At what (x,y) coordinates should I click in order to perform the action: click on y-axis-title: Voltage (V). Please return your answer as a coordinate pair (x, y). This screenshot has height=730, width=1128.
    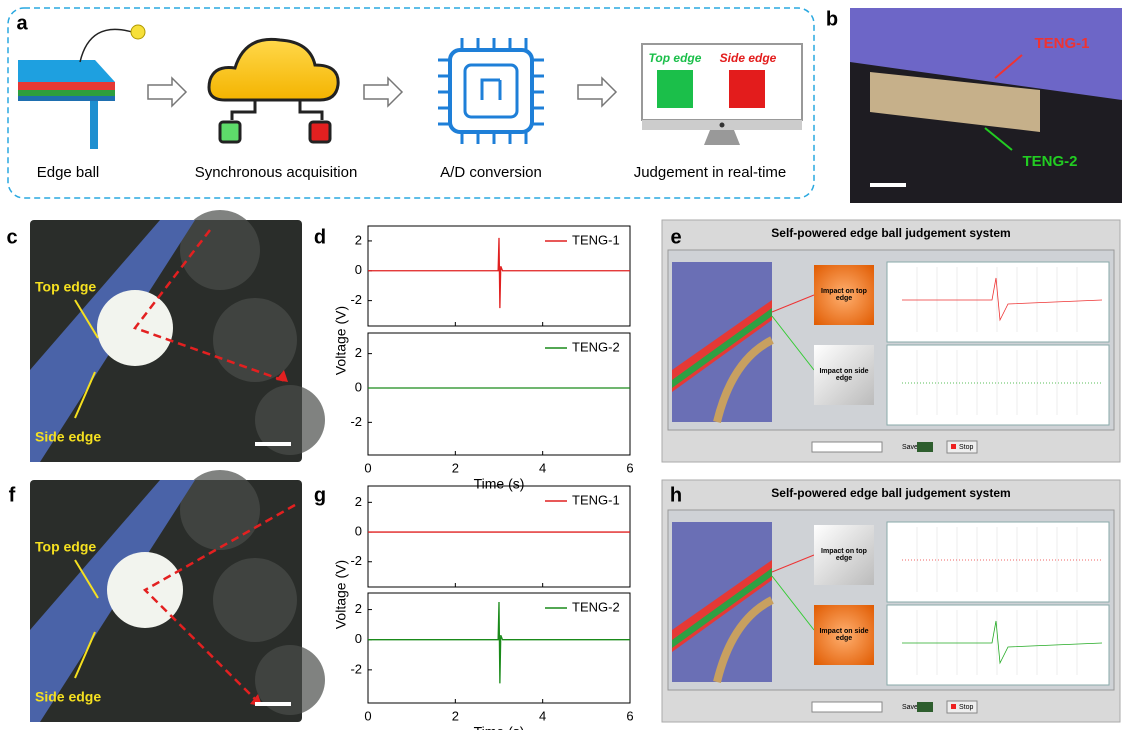
    Looking at the image, I should click on (341, 594).